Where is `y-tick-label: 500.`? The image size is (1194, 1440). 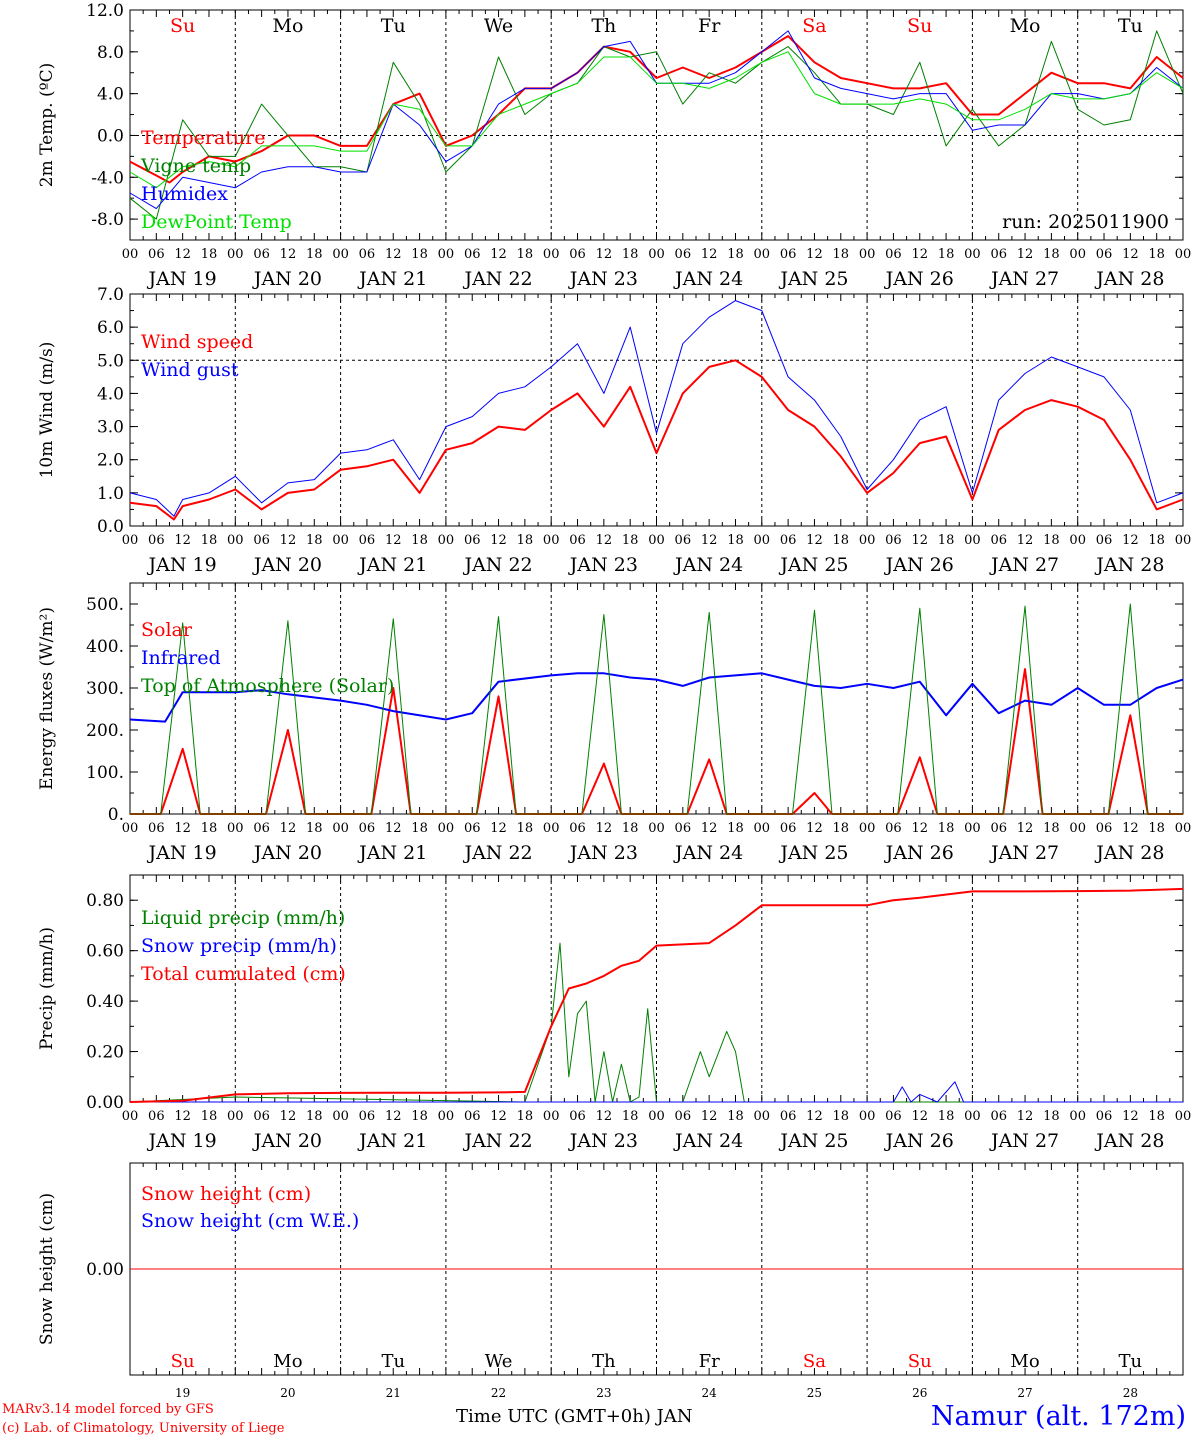
y-tick-label: 500. is located at coordinates (105, 605).